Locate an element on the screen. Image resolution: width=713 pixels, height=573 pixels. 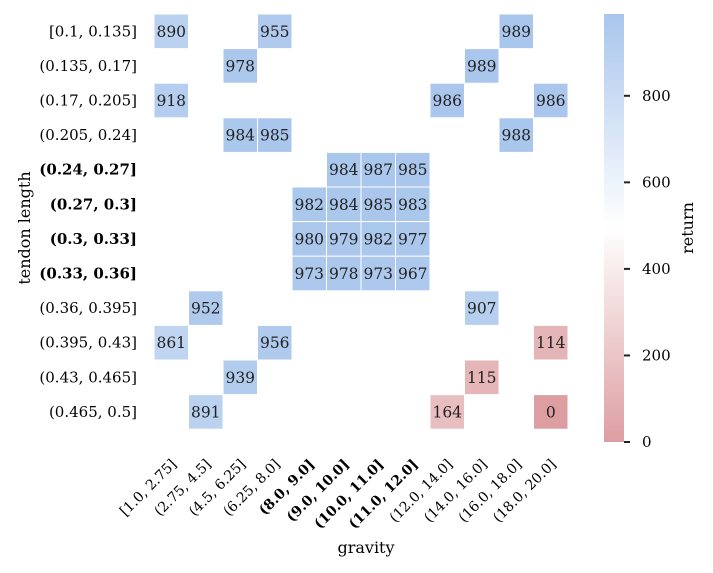
cell-value-label: 977 is located at coordinates (413, 239).